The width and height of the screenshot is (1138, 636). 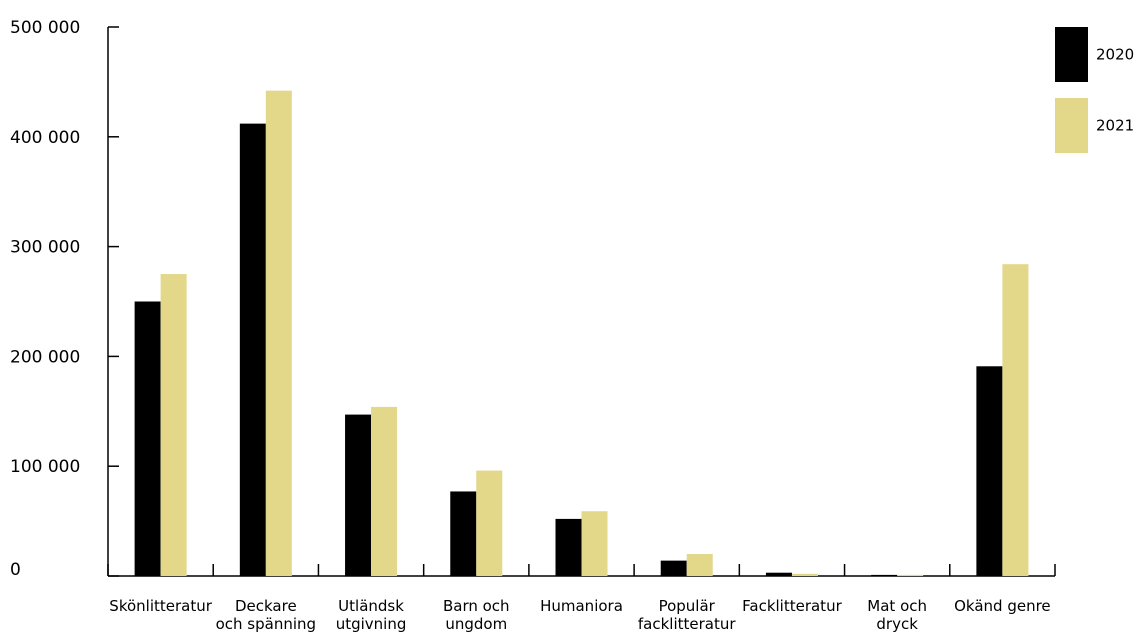 What do you see at coordinates (45, 467) in the screenshot?
I see `y-tick-label: 100 000` at bounding box center [45, 467].